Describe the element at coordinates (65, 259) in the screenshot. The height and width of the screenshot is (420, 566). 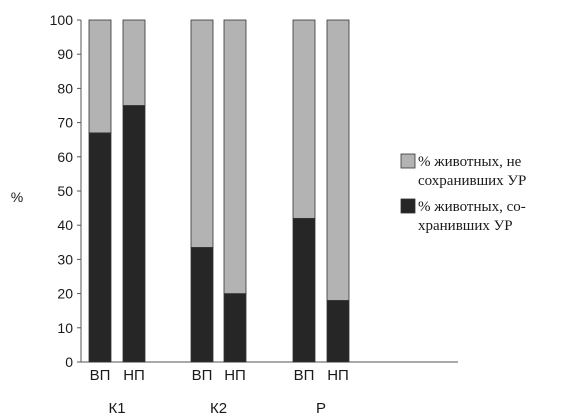
I see `y-tick-label: 30` at that location.